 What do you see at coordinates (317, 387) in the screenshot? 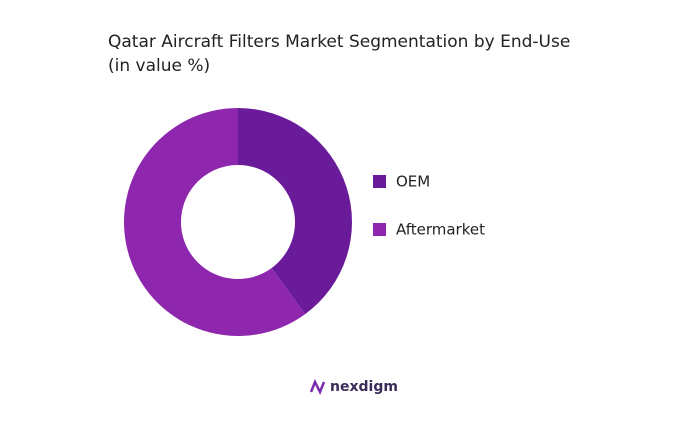
I see `brand-logo` at bounding box center [317, 387].